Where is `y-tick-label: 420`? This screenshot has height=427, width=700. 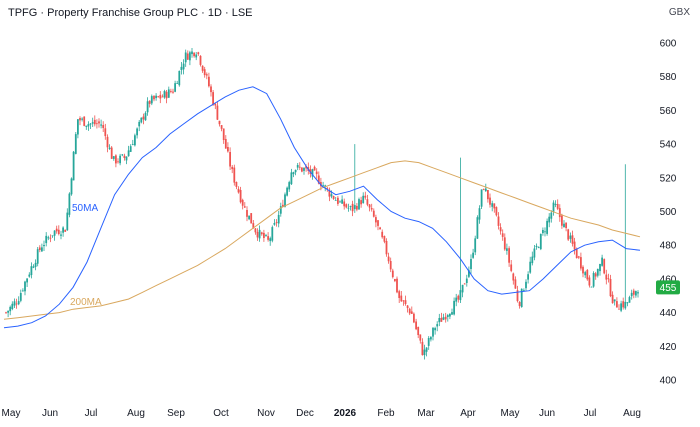
y-tick-label: 420 is located at coordinates (668, 347).